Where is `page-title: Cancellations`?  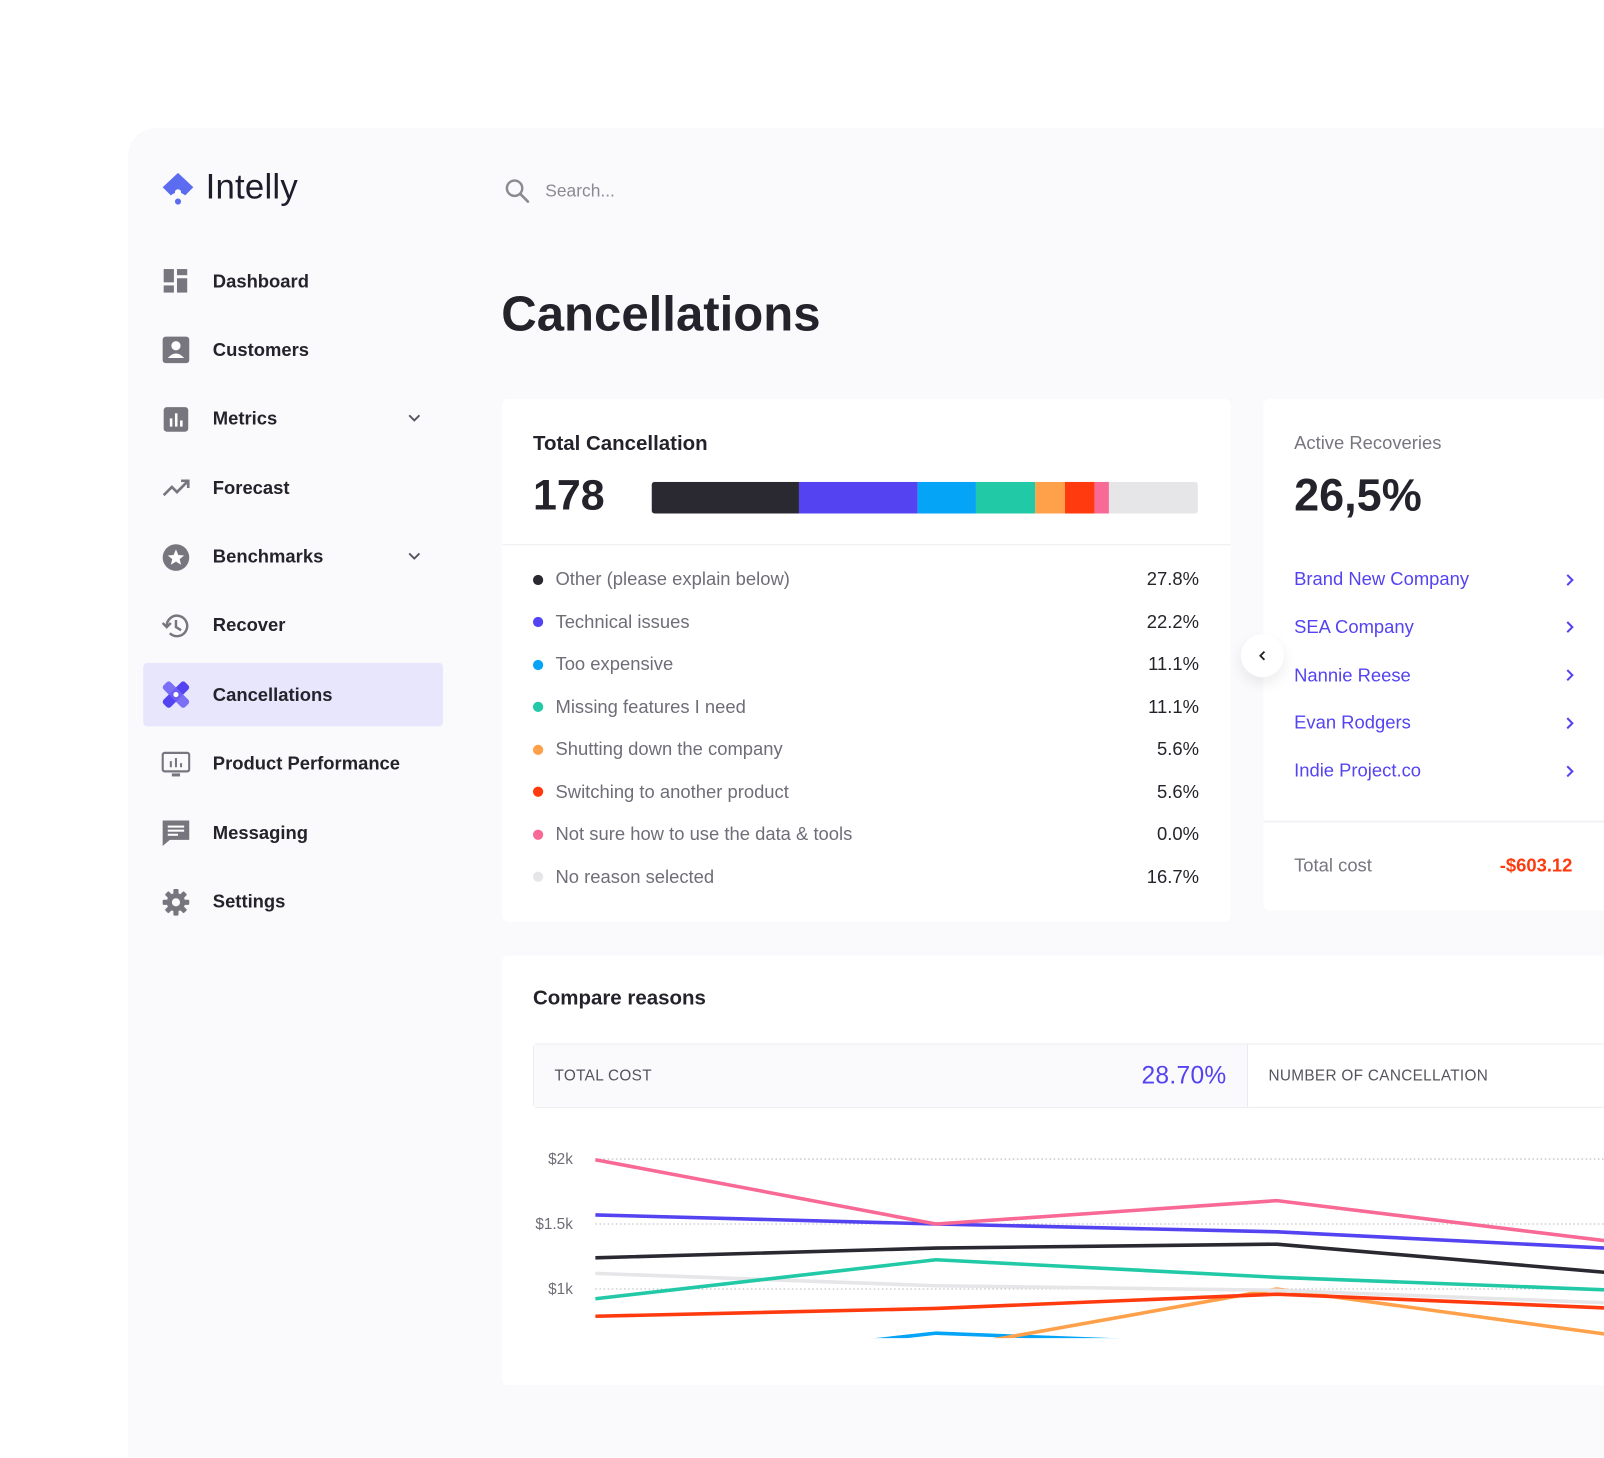 page-title: Cancellations is located at coordinates (661, 314).